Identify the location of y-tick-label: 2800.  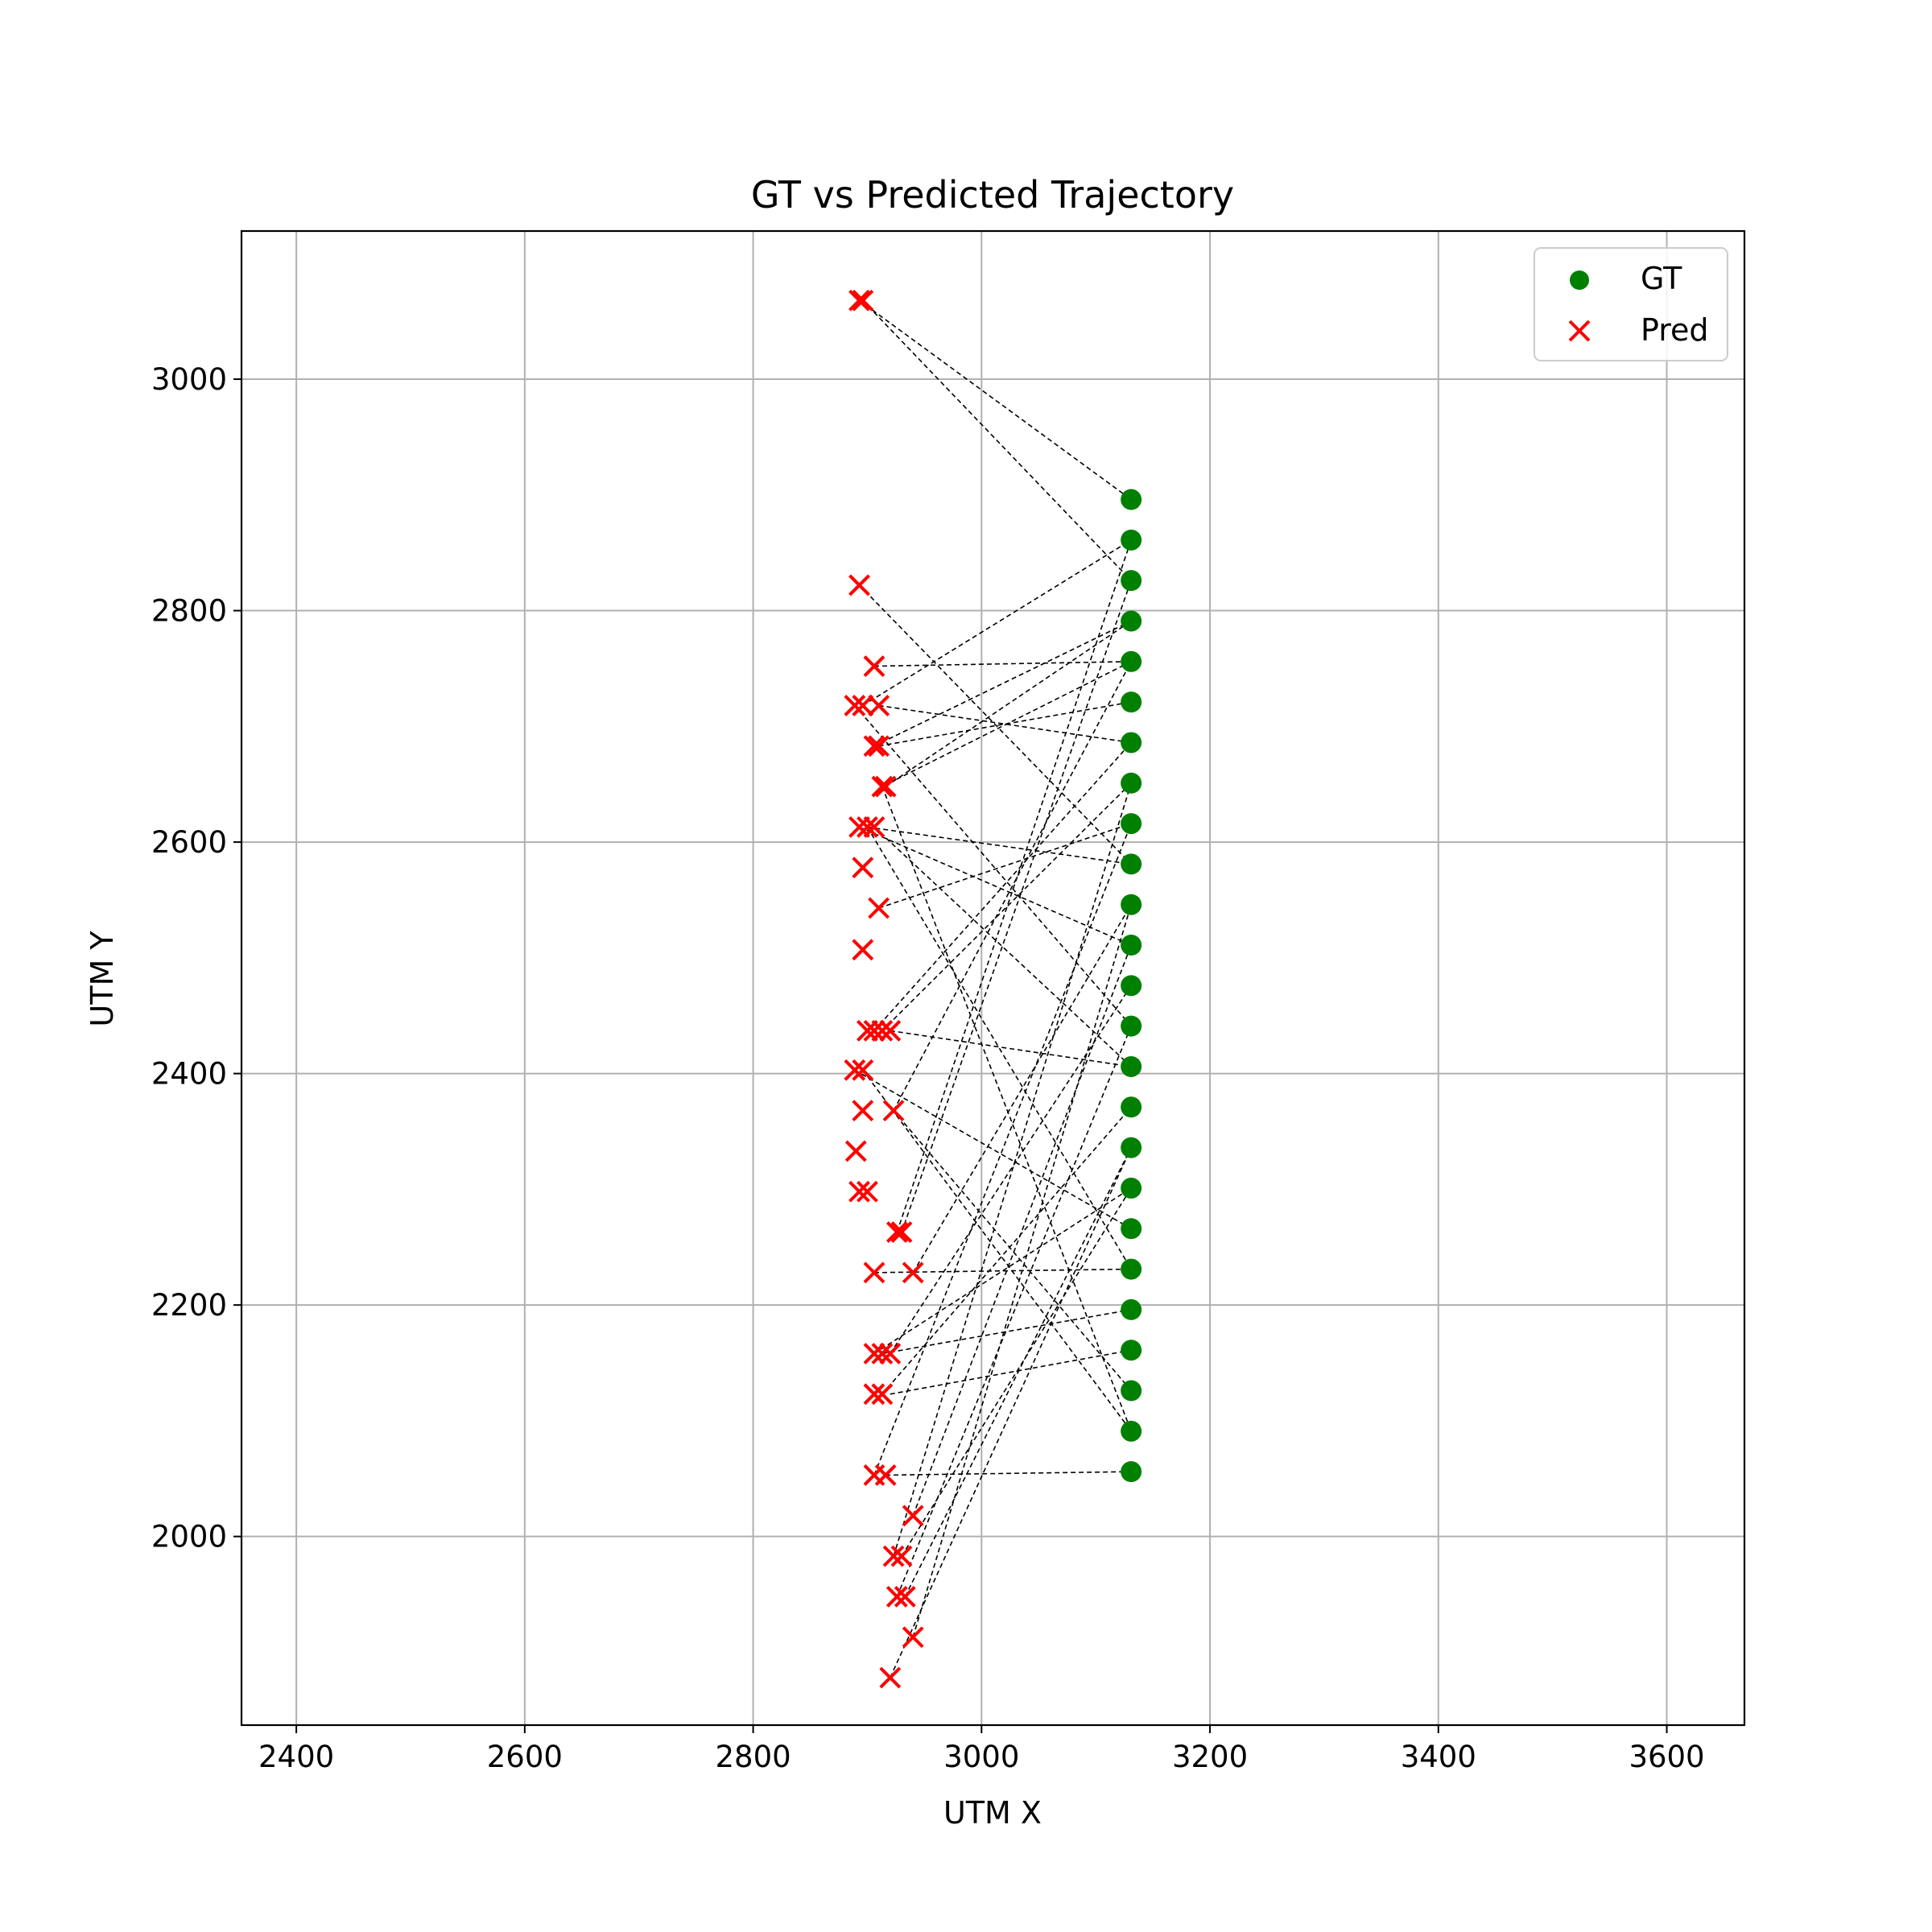
(189, 611).